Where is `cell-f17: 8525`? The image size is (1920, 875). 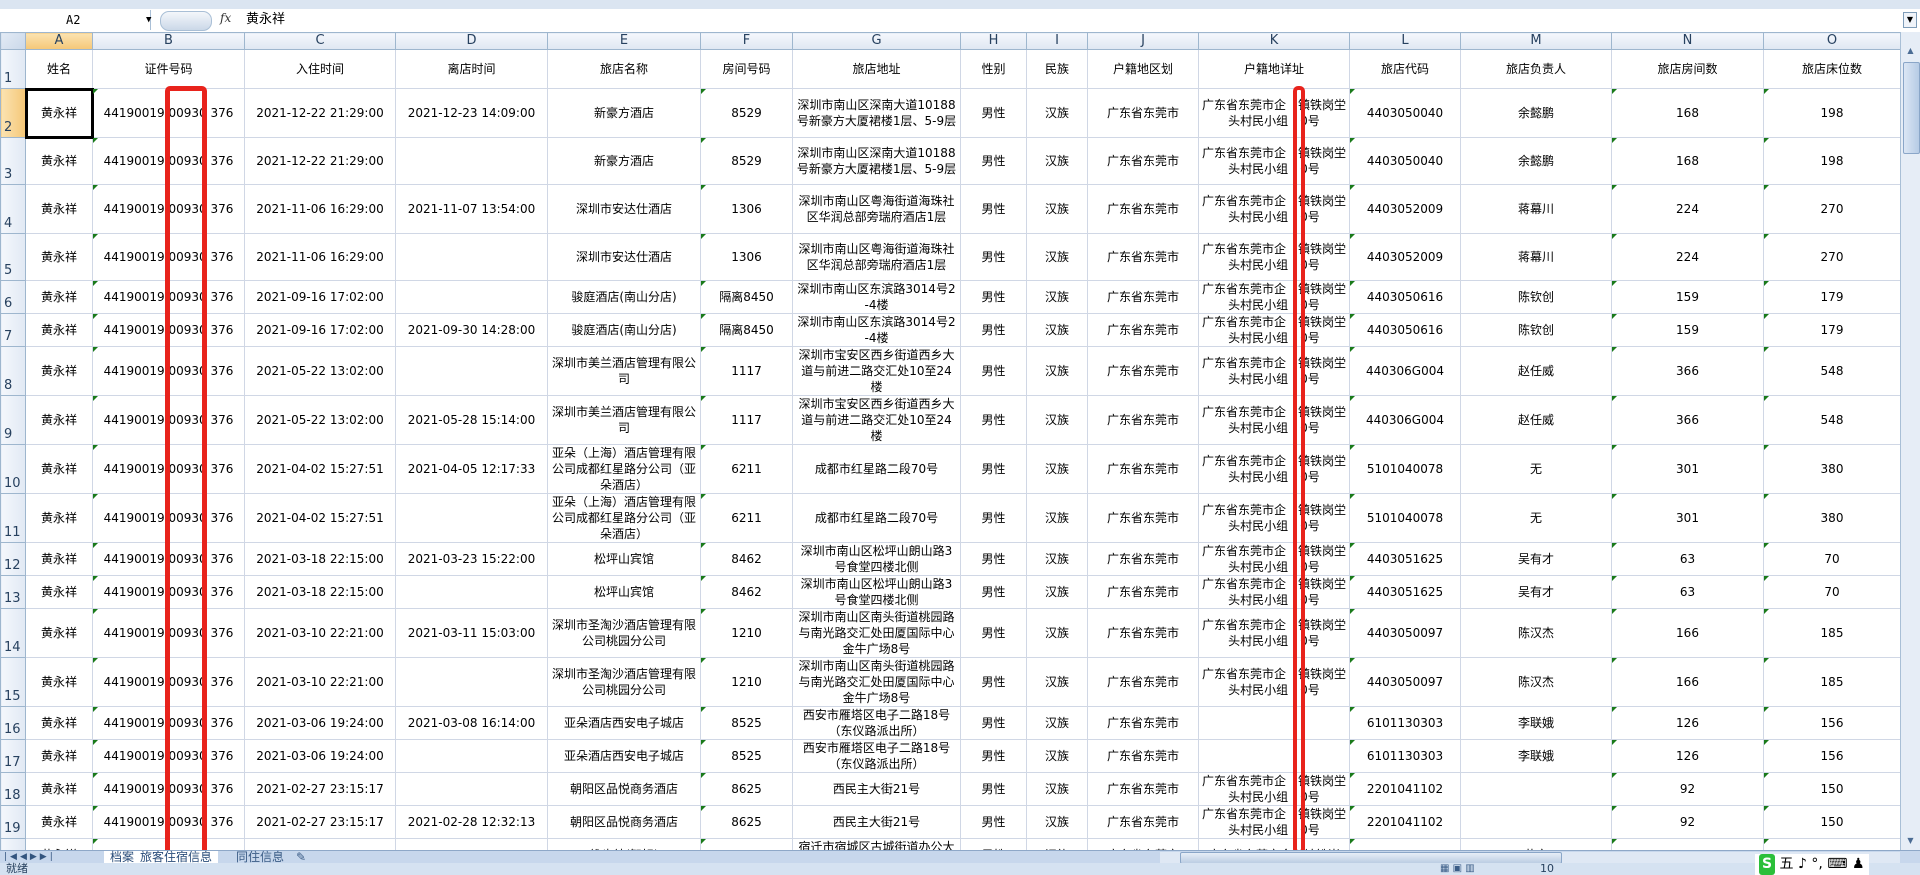 cell-f17: 8525 is located at coordinates (746, 756).